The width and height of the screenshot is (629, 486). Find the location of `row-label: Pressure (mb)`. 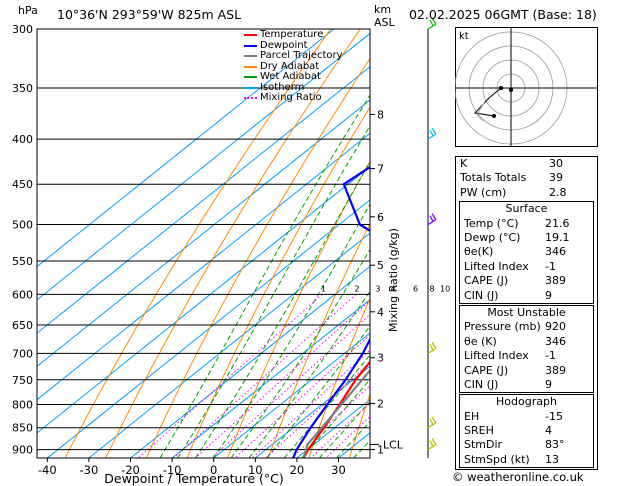

row-label: Pressure (mb) is located at coordinates (502, 327).